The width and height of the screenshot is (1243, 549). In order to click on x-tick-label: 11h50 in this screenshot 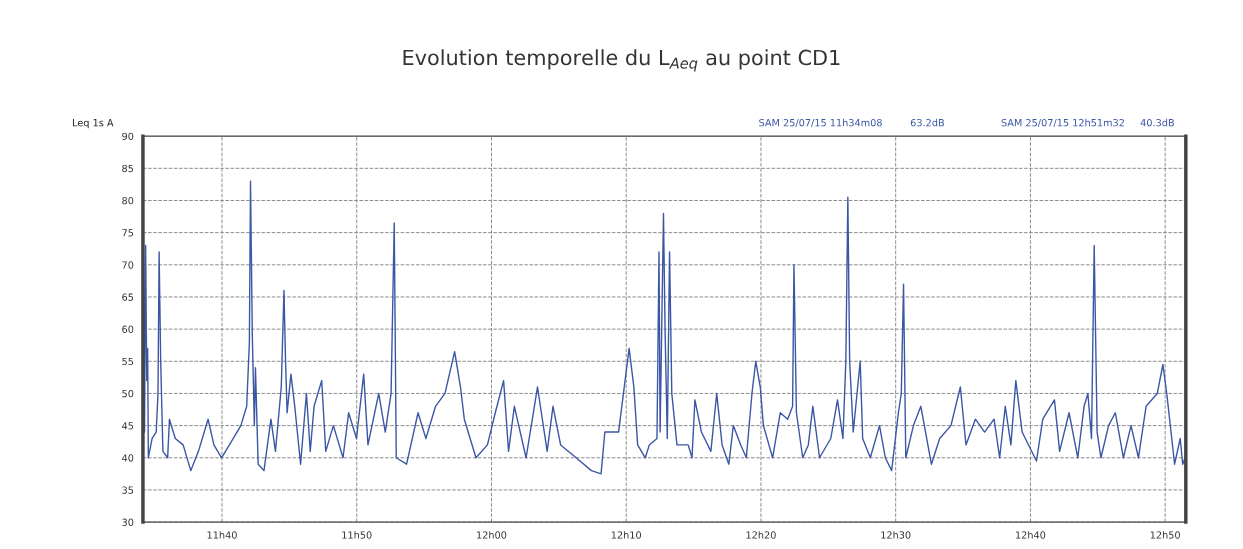, I will do `click(357, 535)`.